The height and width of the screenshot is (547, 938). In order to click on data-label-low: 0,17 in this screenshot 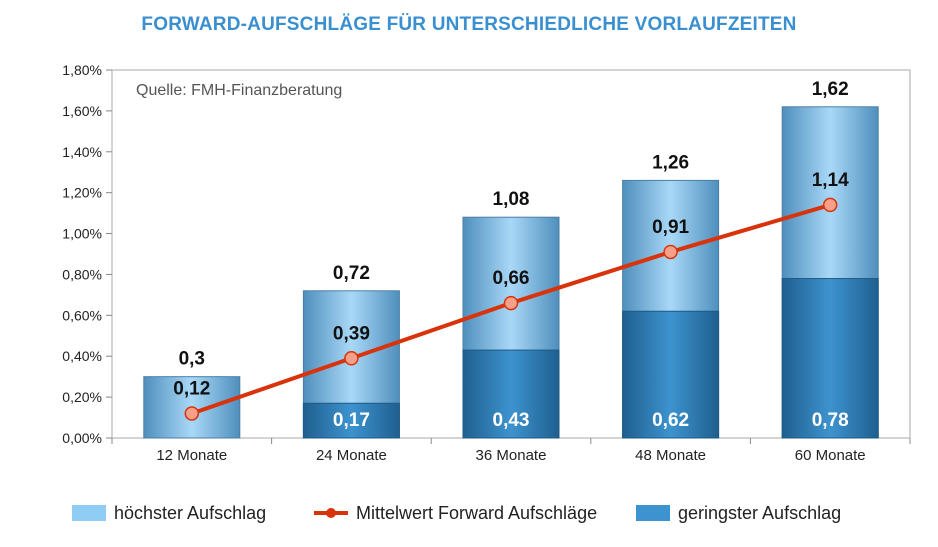, I will do `click(351, 420)`.